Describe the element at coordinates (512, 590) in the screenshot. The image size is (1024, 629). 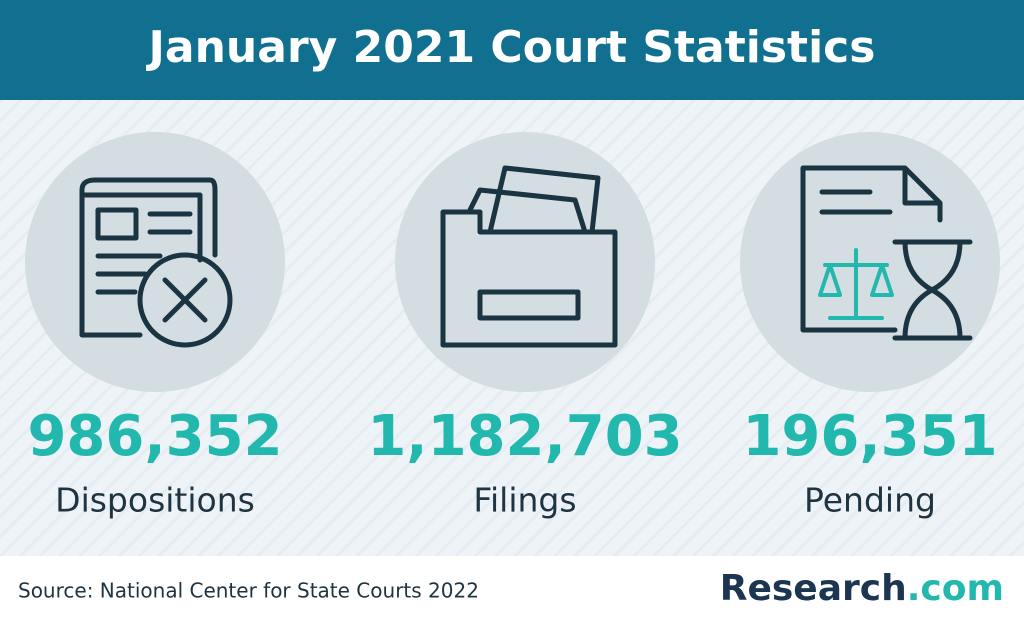
I see `footer-bar` at that location.